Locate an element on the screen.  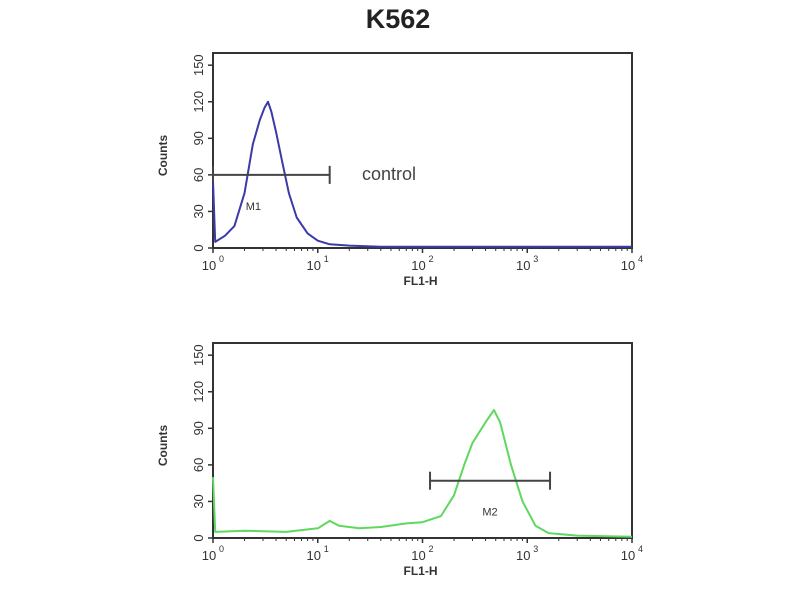
annotation-control: control is located at coordinates (389, 174).